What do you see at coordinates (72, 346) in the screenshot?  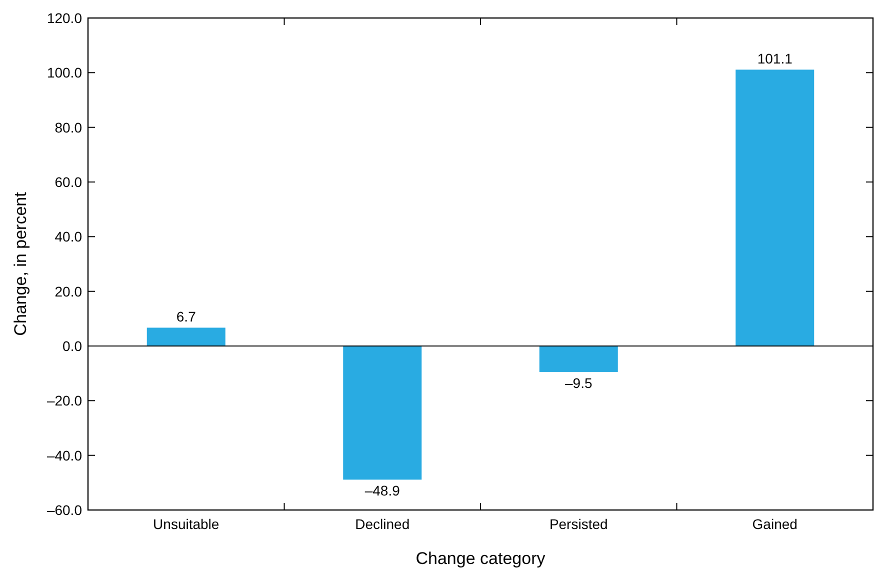 I see `y-tick-label: 0.0` at bounding box center [72, 346].